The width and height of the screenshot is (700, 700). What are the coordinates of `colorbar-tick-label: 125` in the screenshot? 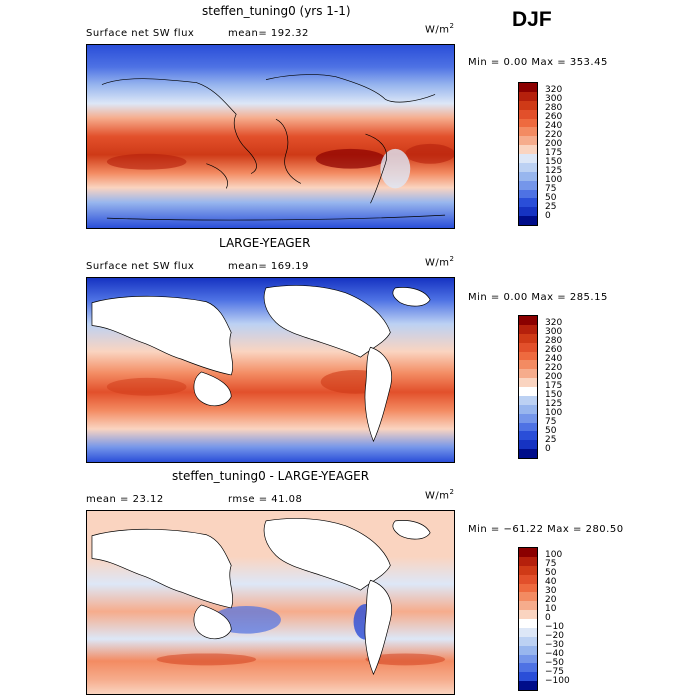 It's located at (554, 171).